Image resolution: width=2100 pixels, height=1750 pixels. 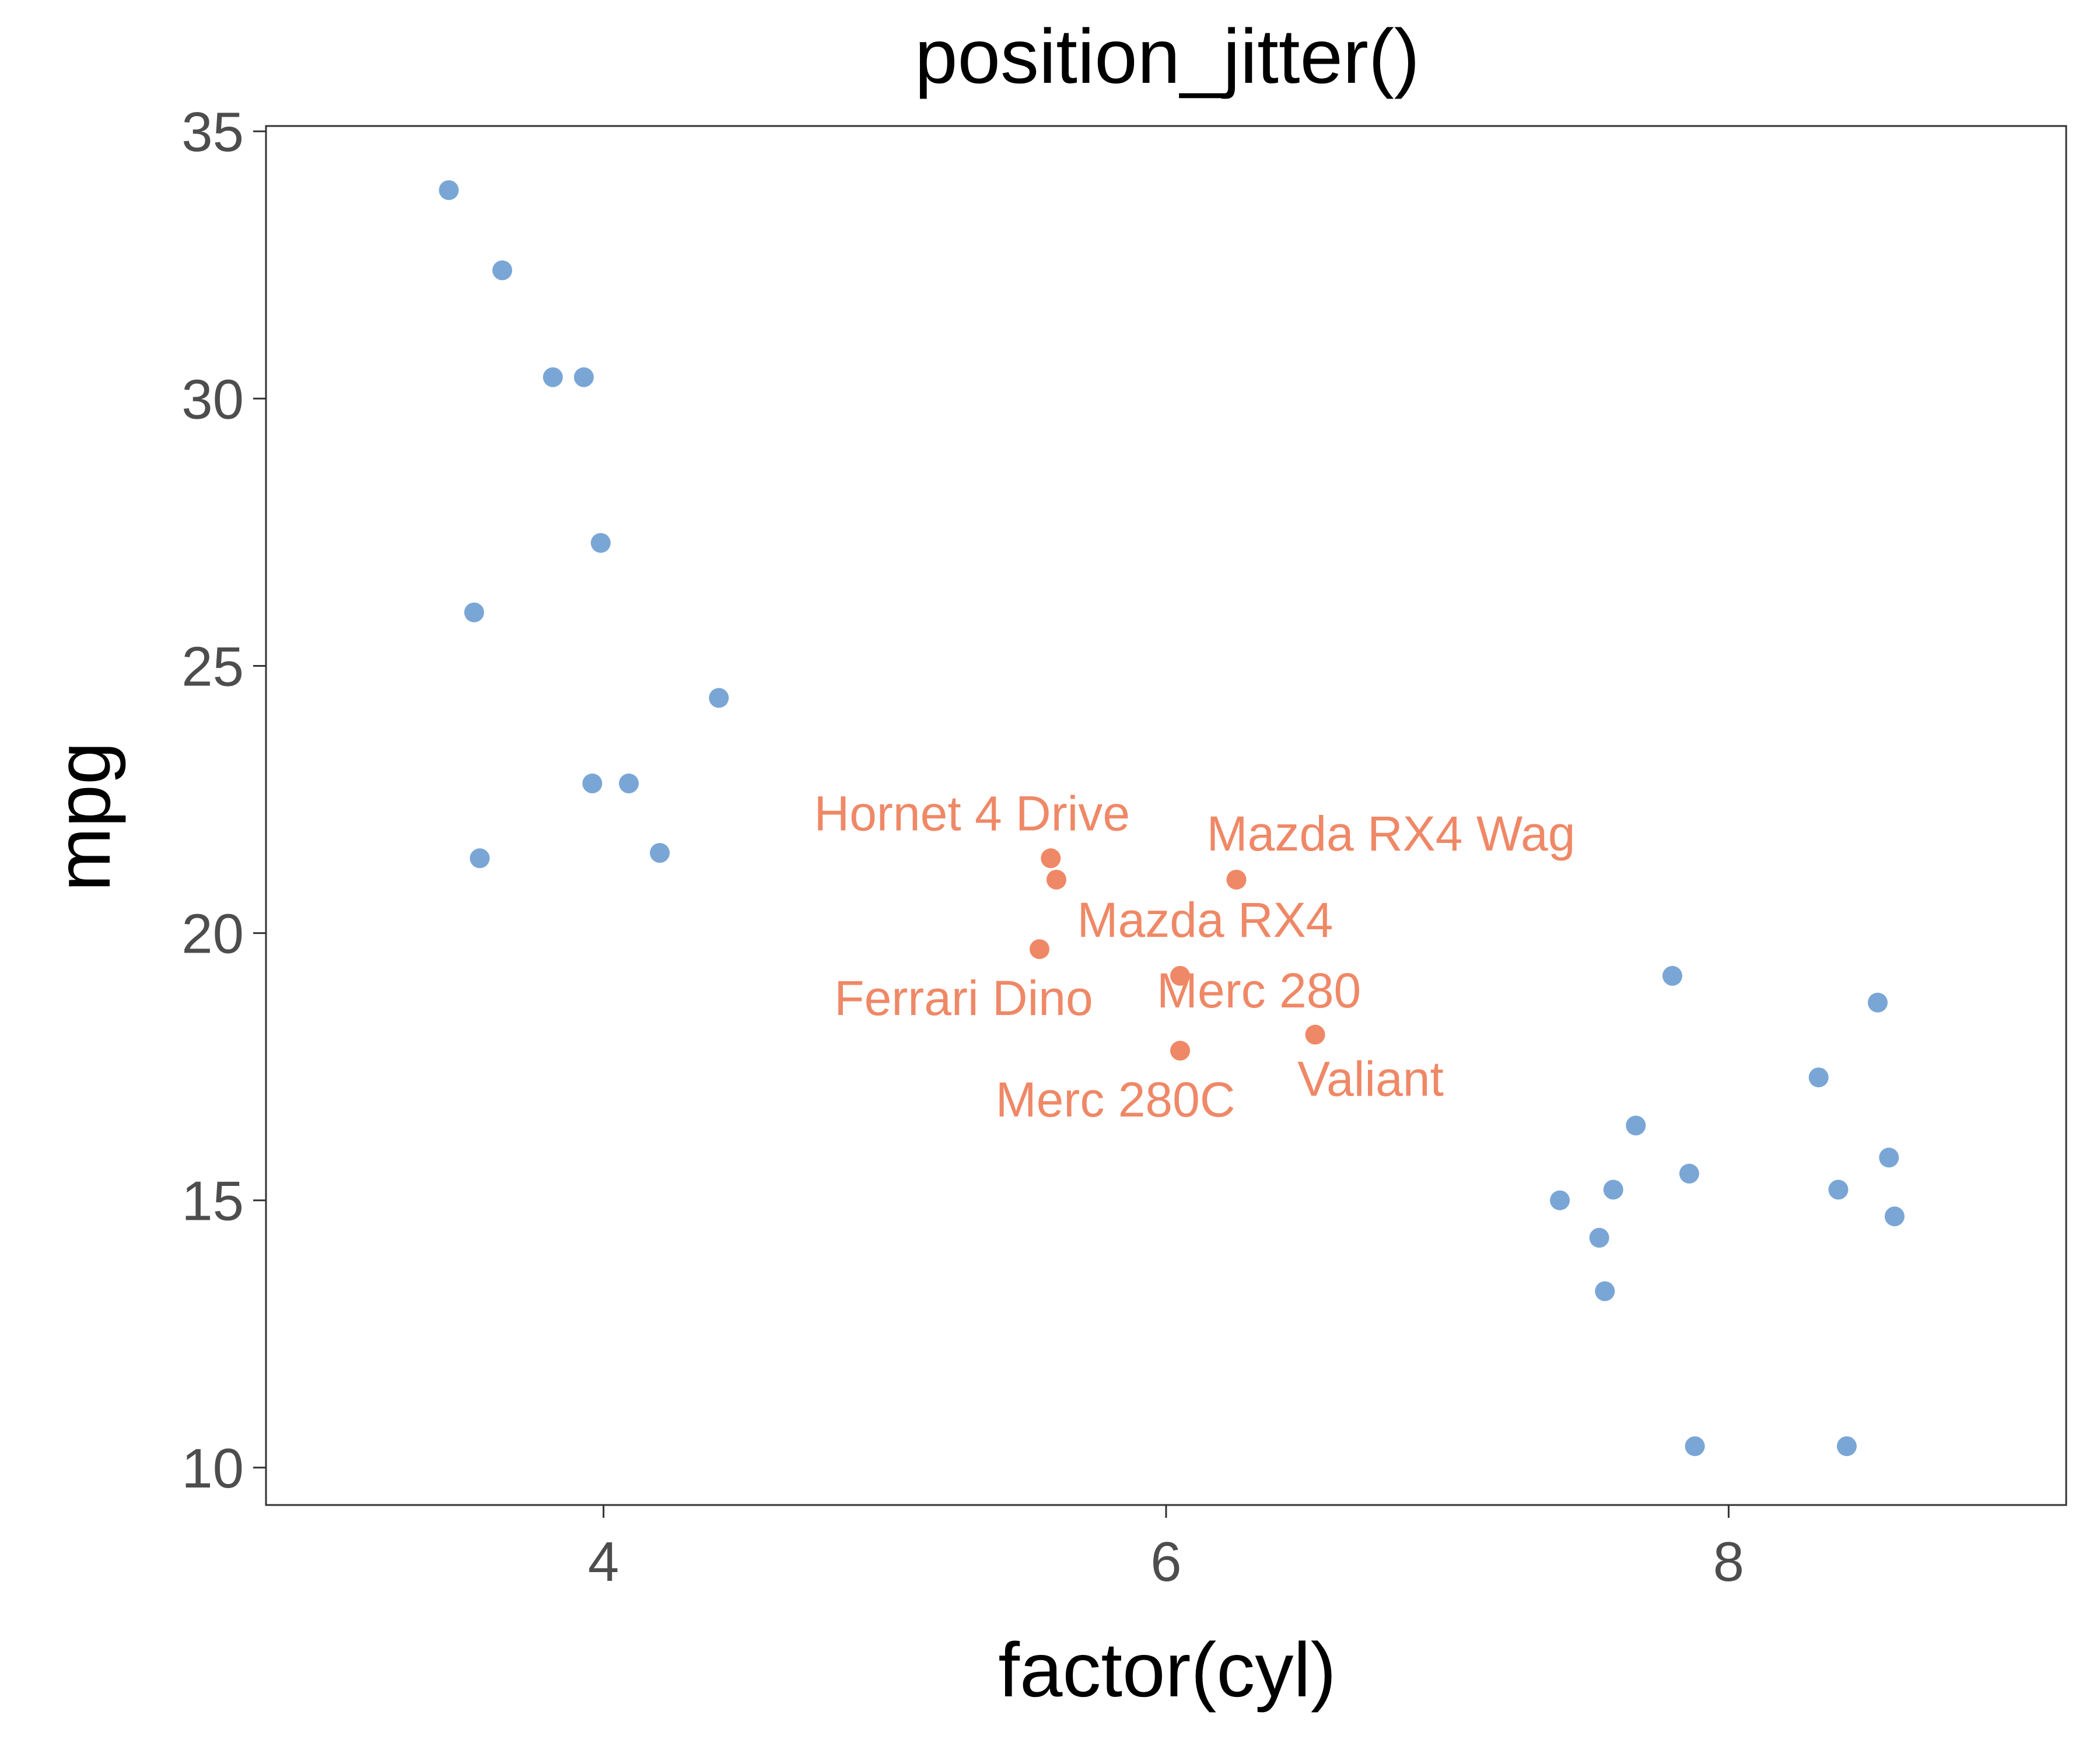 What do you see at coordinates (972, 813) in the screenshot?
I see `point-label: Hornet 4 Drive` at bounding box center [972, 813].